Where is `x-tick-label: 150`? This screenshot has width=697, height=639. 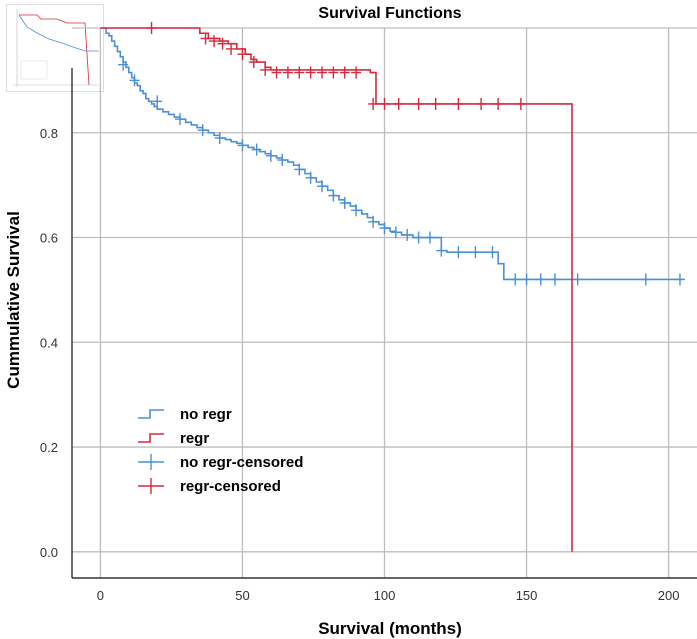
x-tick-label: 150 is located at coordinates (527, 595).